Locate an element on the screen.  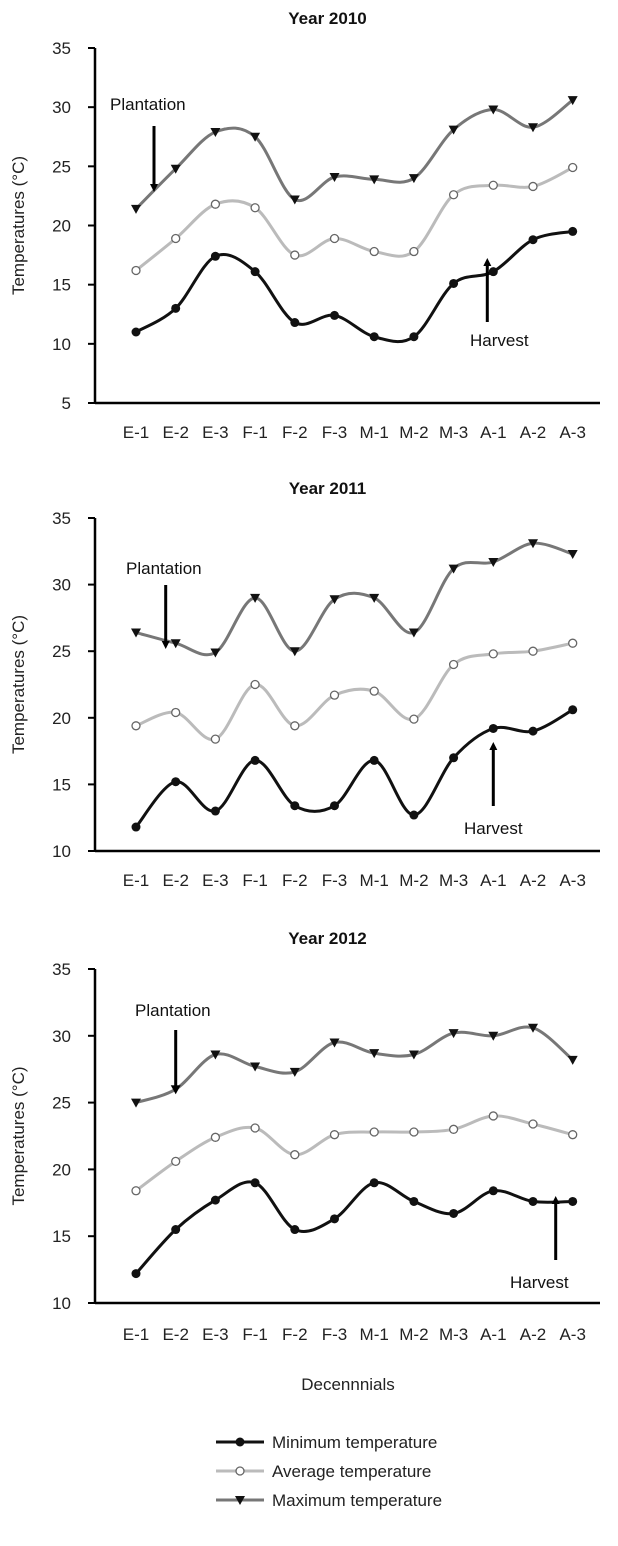
y-axis-label: Temperatures (°C) is located at coordinates (18, 225).